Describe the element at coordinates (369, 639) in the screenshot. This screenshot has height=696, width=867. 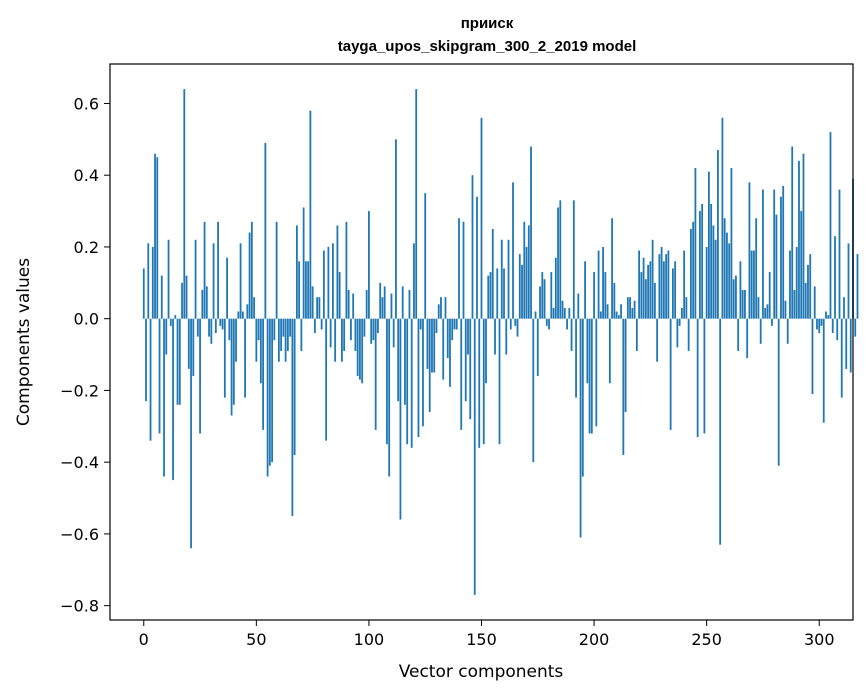
I see `x-tick-label: 100` at that location.